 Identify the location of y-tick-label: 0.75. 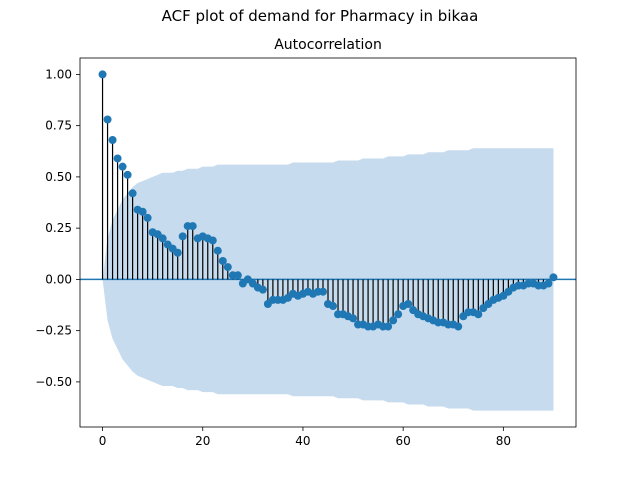
(58, 126).